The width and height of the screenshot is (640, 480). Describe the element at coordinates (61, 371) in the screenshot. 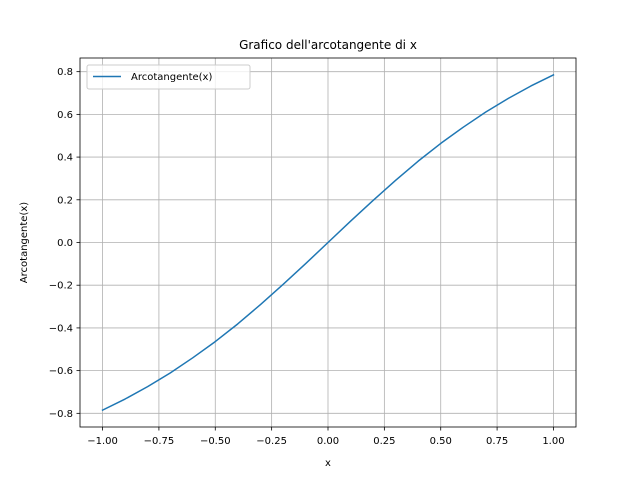

I see `y-tick-label: −0.6` at that location.